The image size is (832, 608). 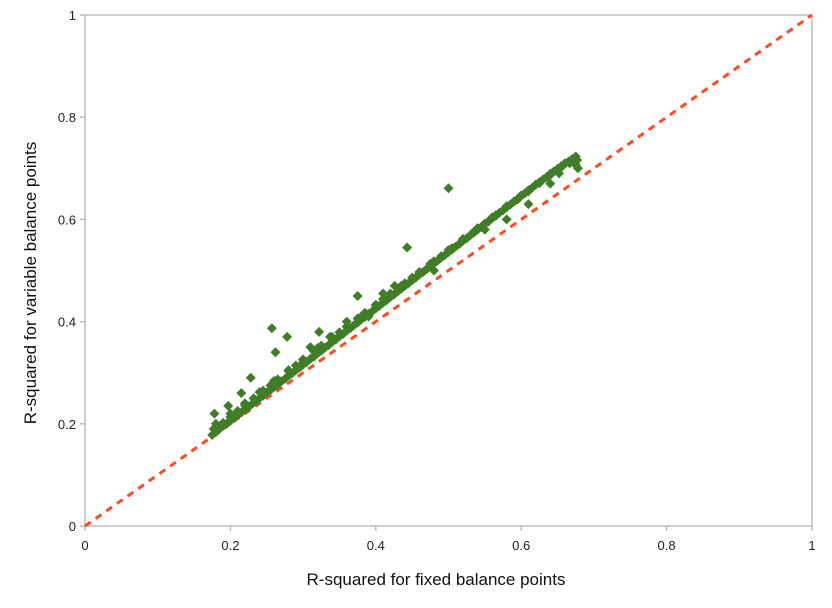 I want to click on x-tick-label: 0.2, so click(x=230, y=545).